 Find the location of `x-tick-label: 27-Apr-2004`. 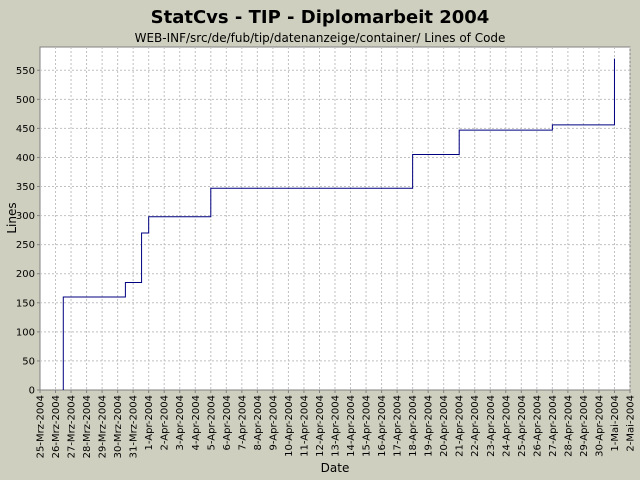

x-tick-label: 27-Apr-2004 is located at coordinates (553, 426).